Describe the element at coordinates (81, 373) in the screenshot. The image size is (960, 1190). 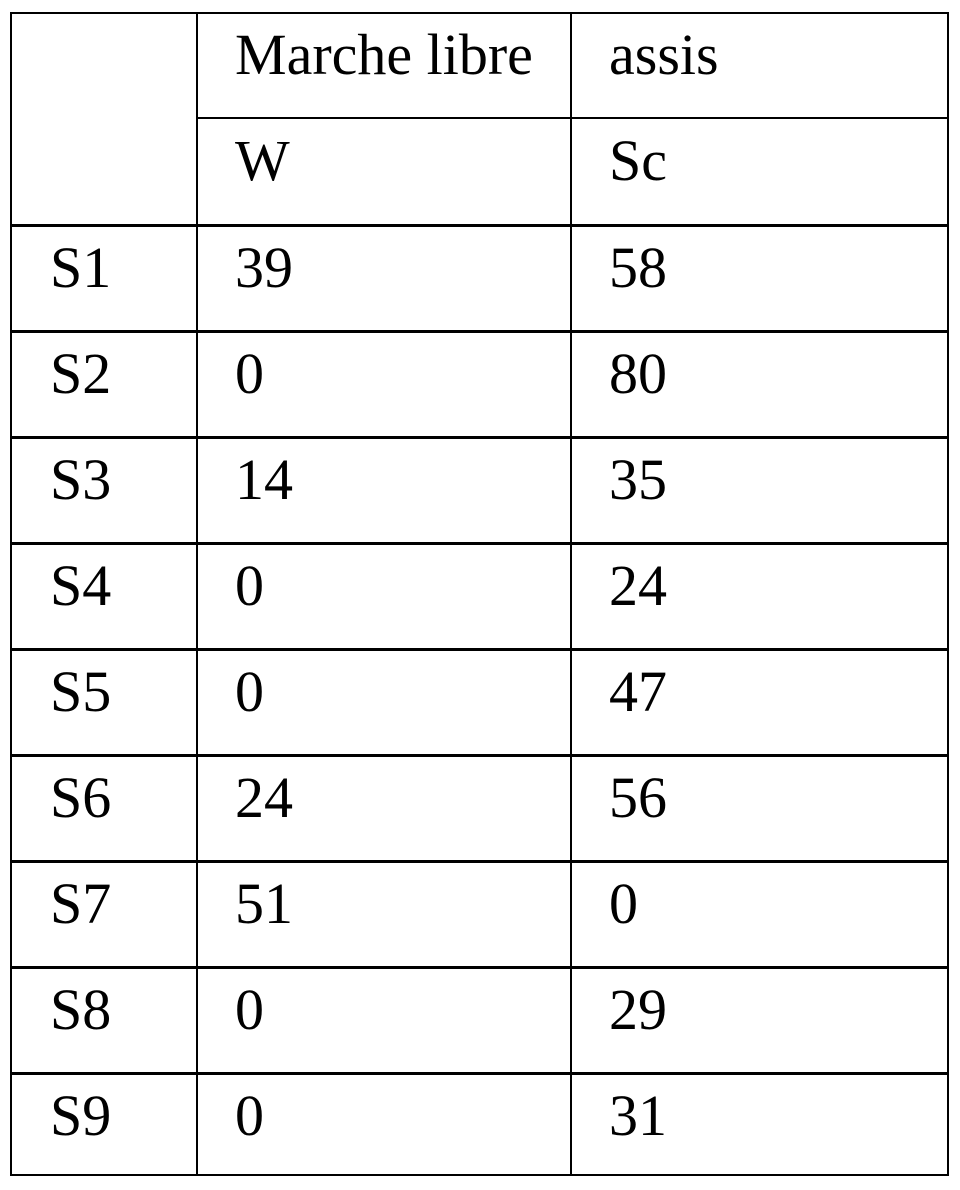
I see `row-label: S2` at that location.